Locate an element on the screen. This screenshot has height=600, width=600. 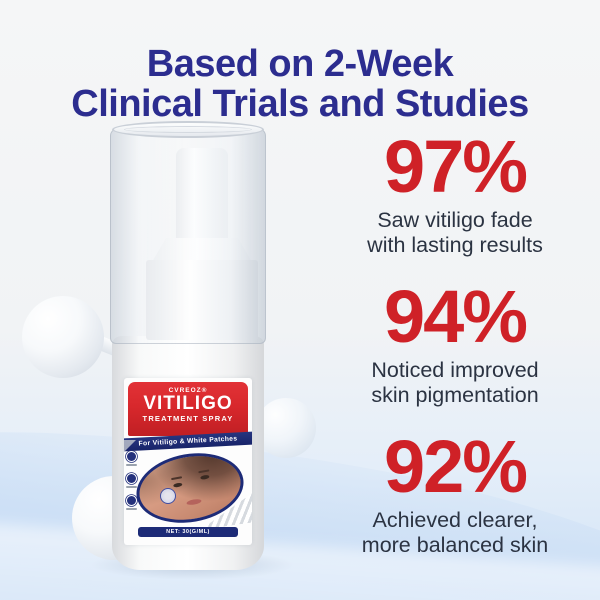
net-weight-badge: NET: 30(G/ML) is located at coordinates (188, 532).